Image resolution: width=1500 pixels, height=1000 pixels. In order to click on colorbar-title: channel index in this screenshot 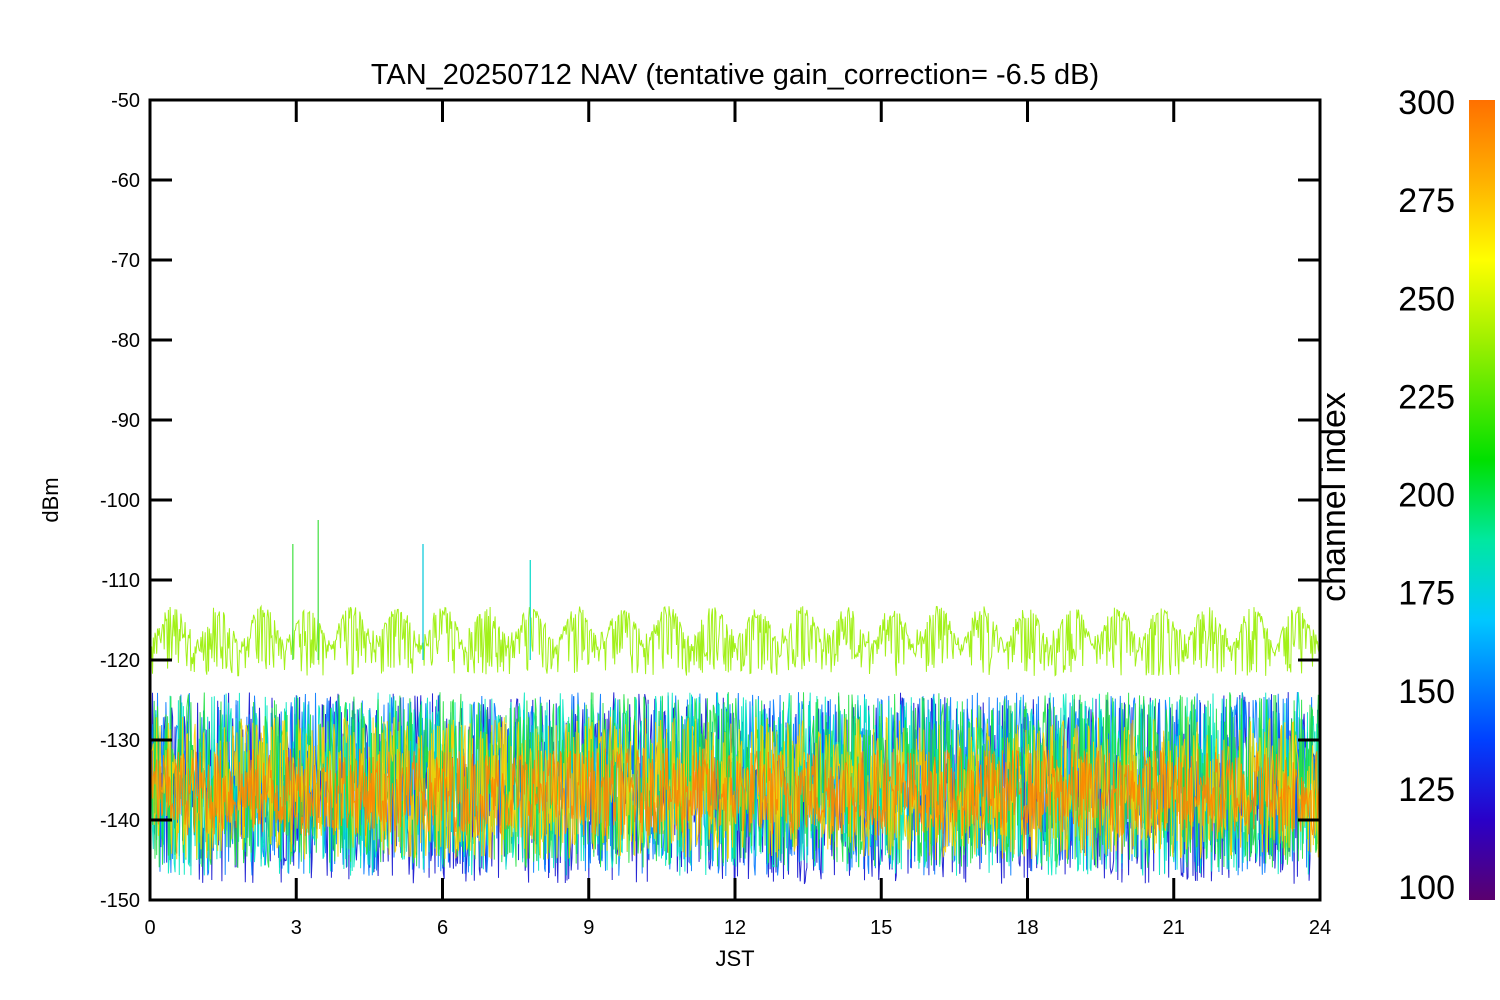, I will do `click(1334, 497)`.